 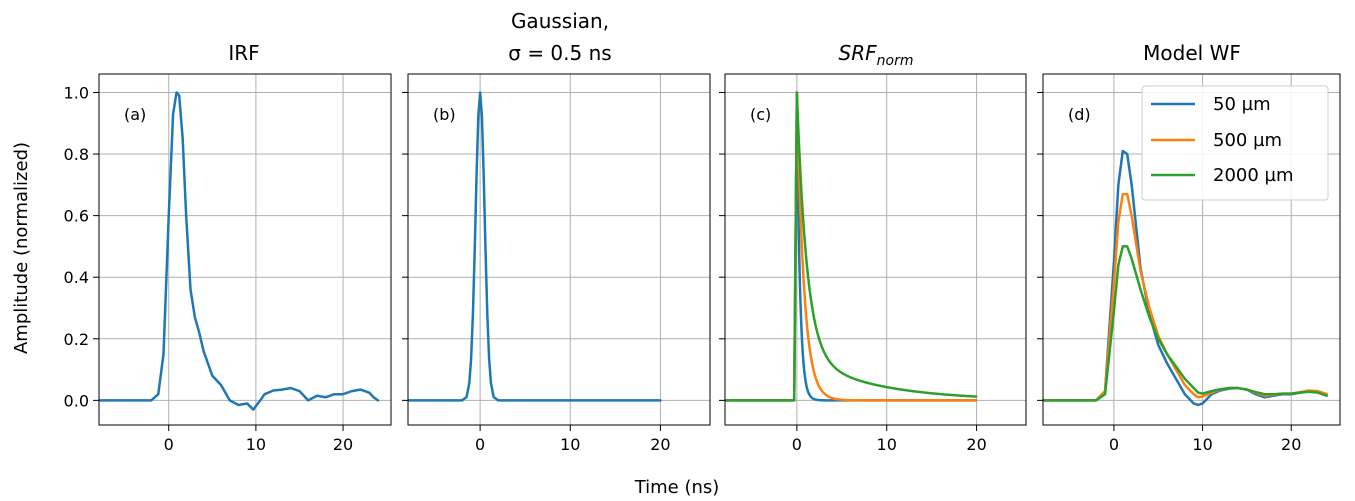 I want to click on panel-label-c: (c), so click(x=760, y=114).